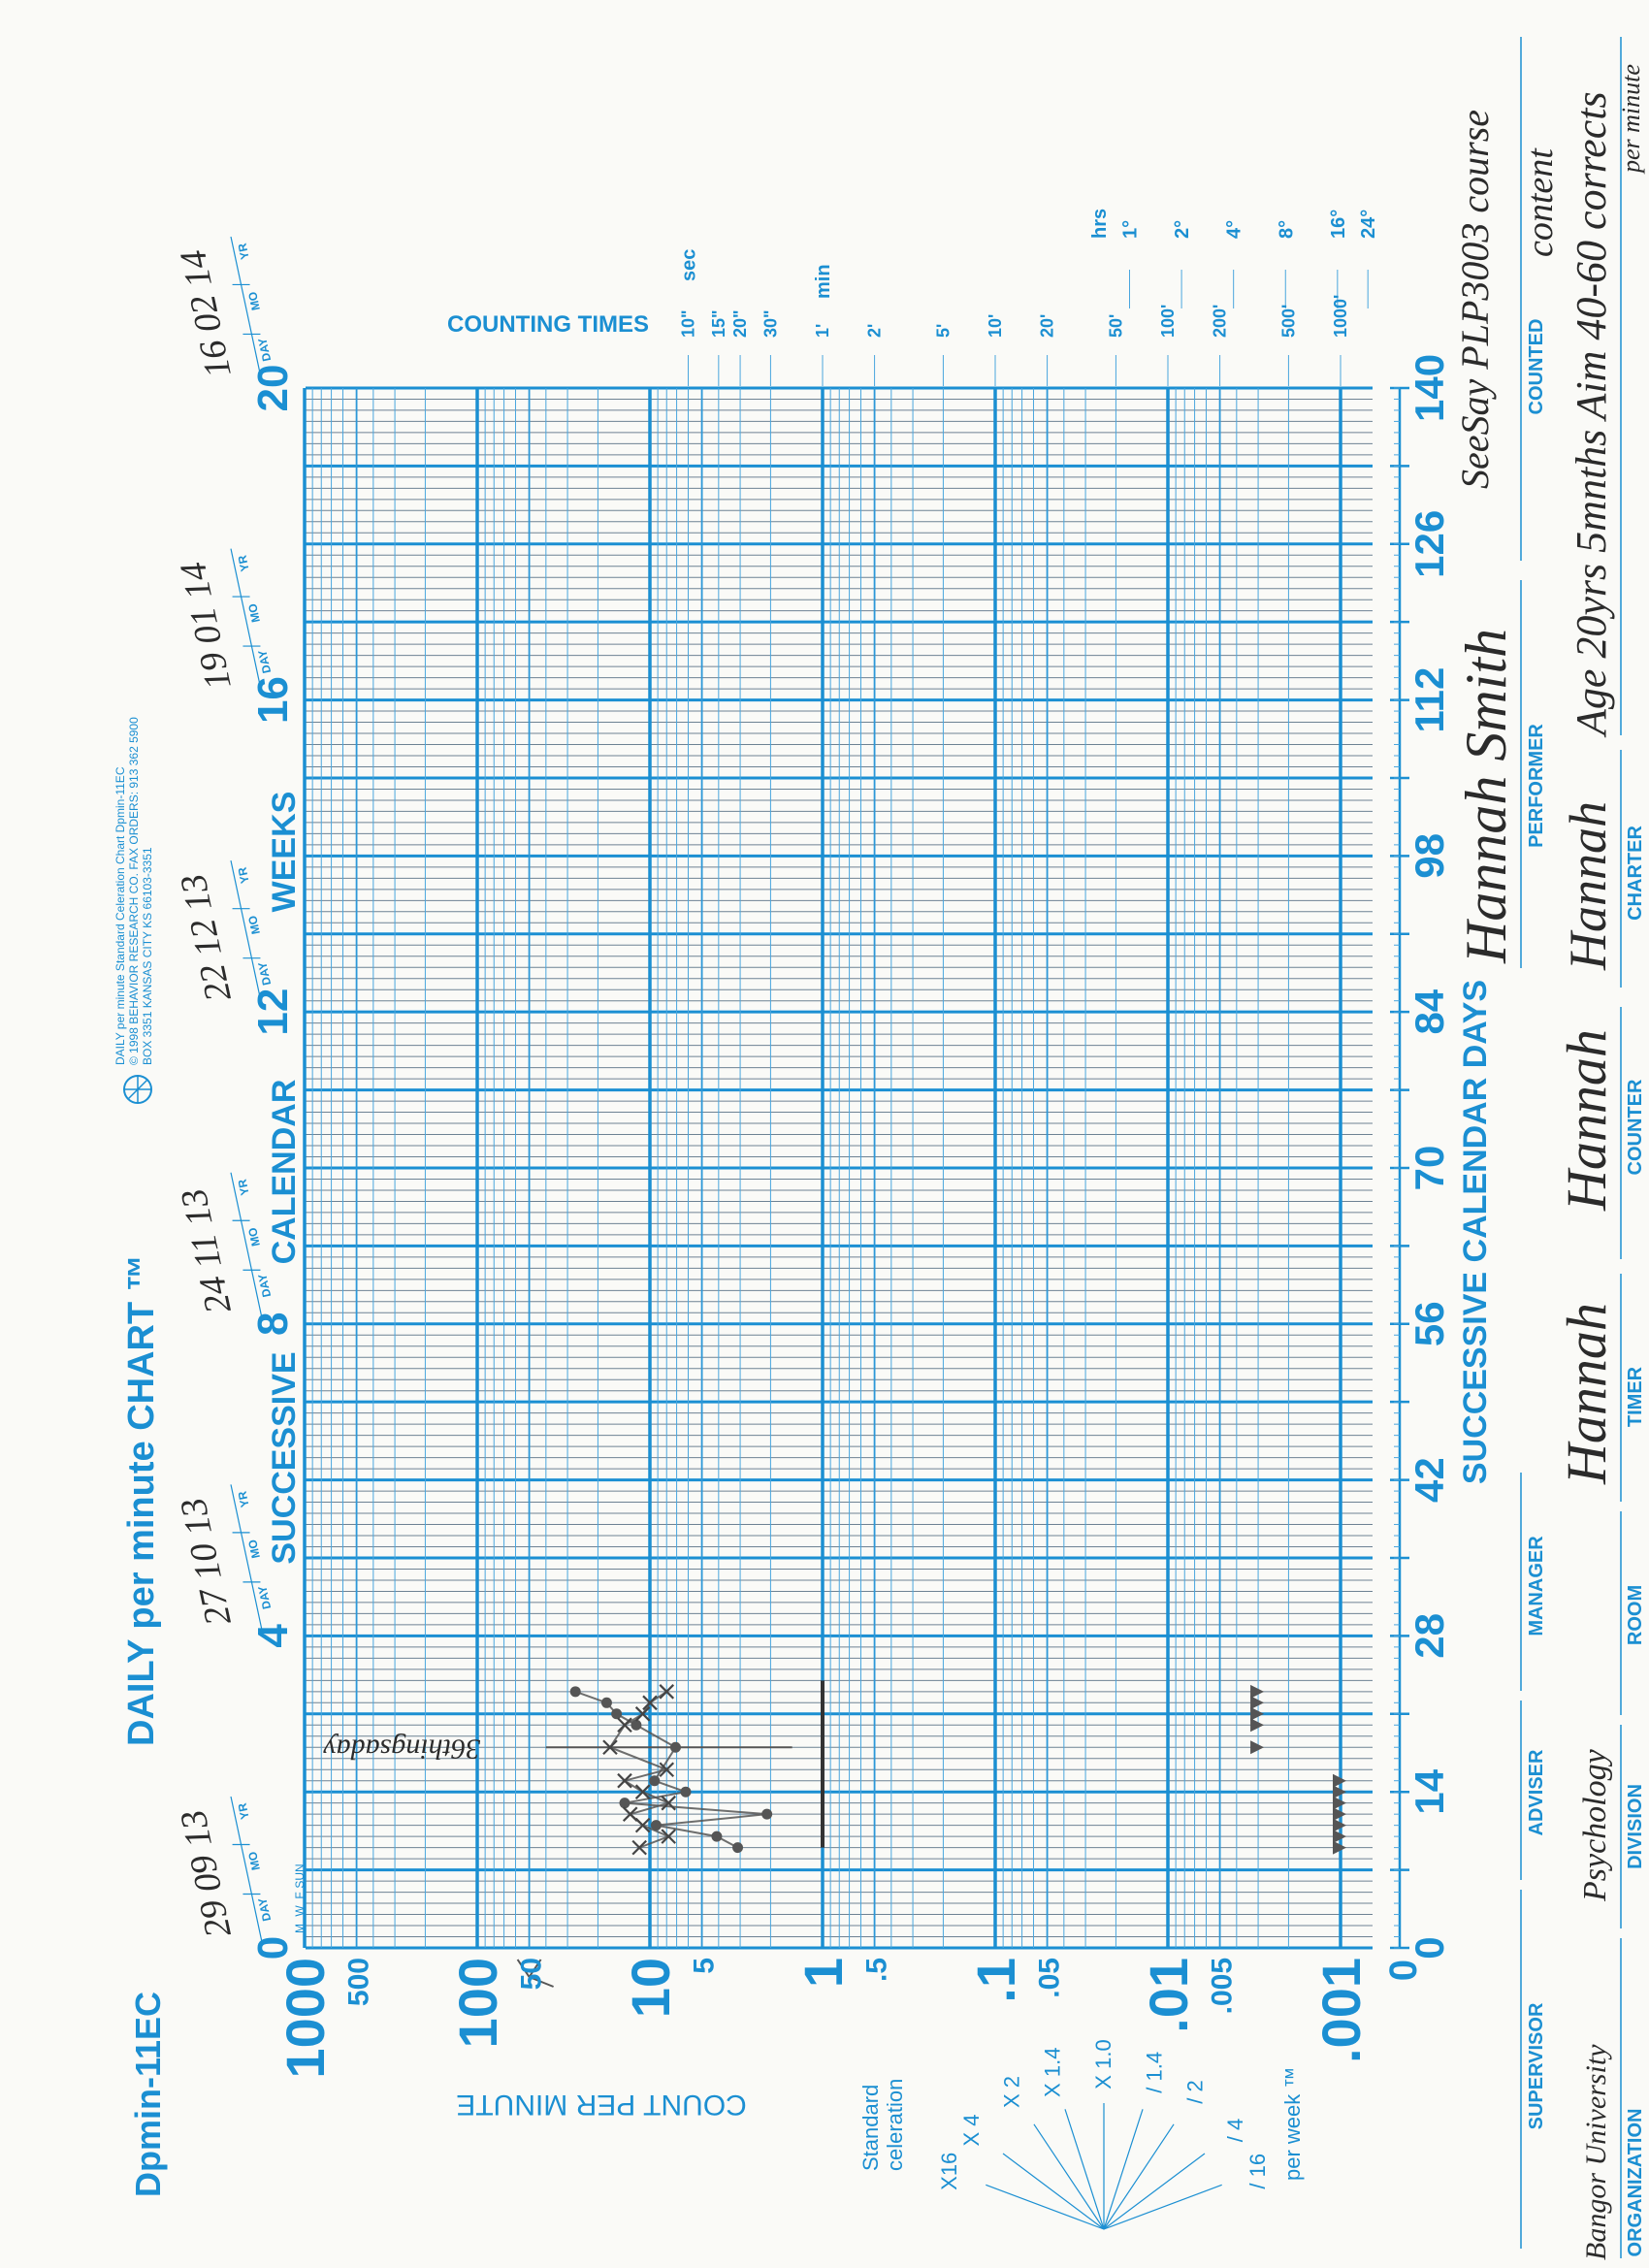 The width and height of the screenshot is (1649, 2268). I want to click on counting-time-label: 100', so click(1168, 321).